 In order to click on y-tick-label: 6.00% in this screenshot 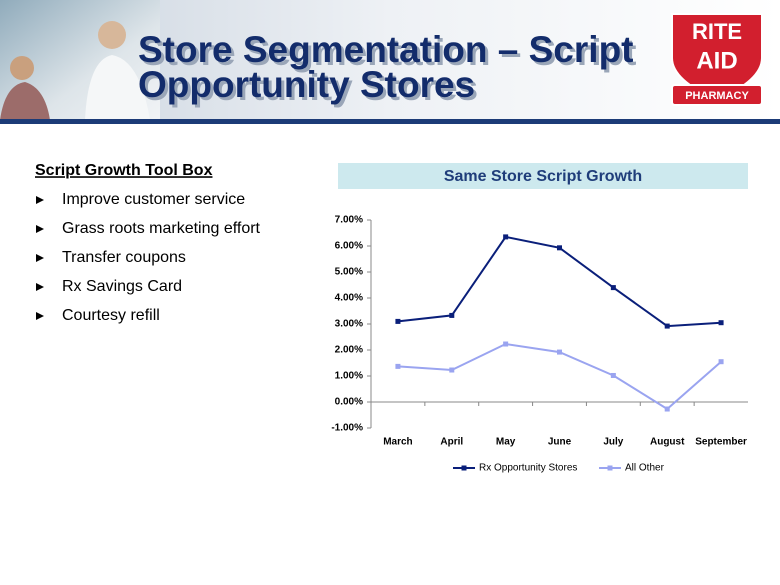, I will do `click(349, 246)`.